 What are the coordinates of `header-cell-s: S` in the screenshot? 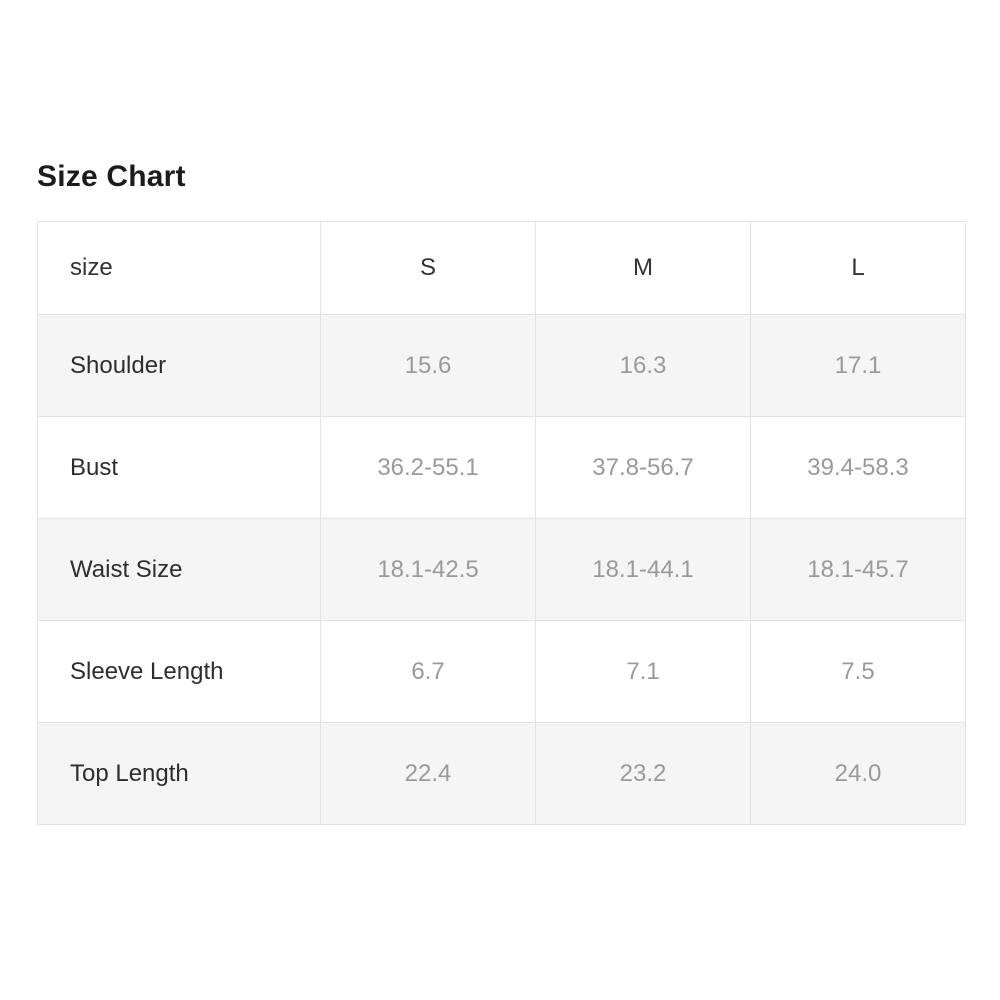 It's located at (428, 268).